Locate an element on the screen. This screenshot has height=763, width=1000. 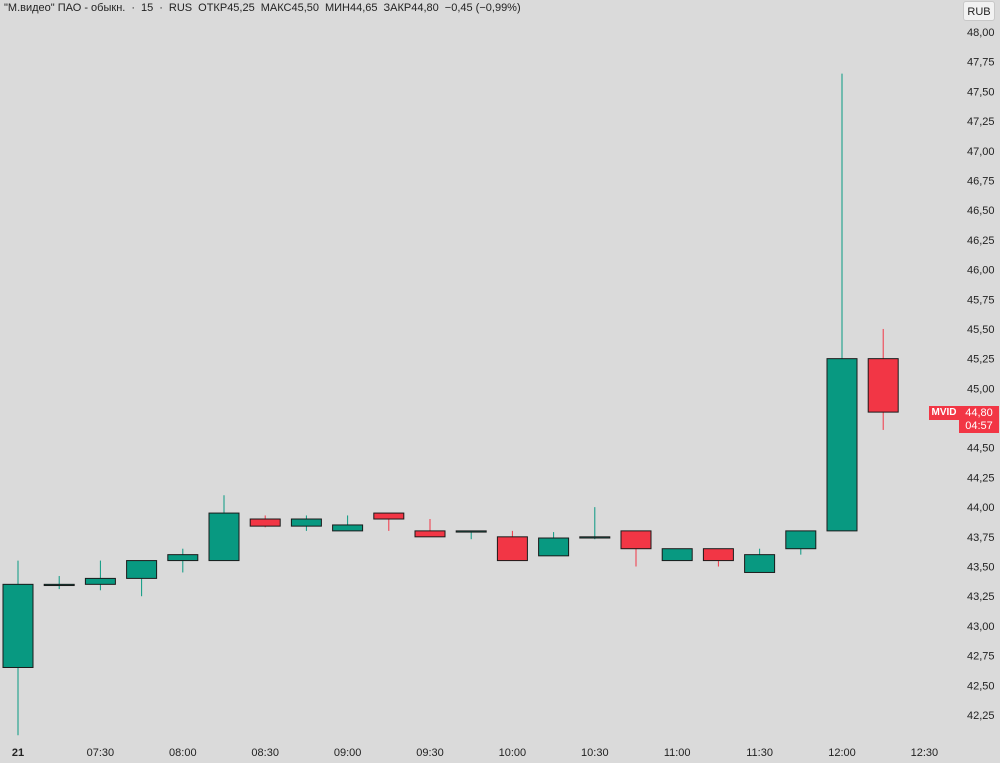
y-tick-label: 43,50 is located at coordinates (981, 568).